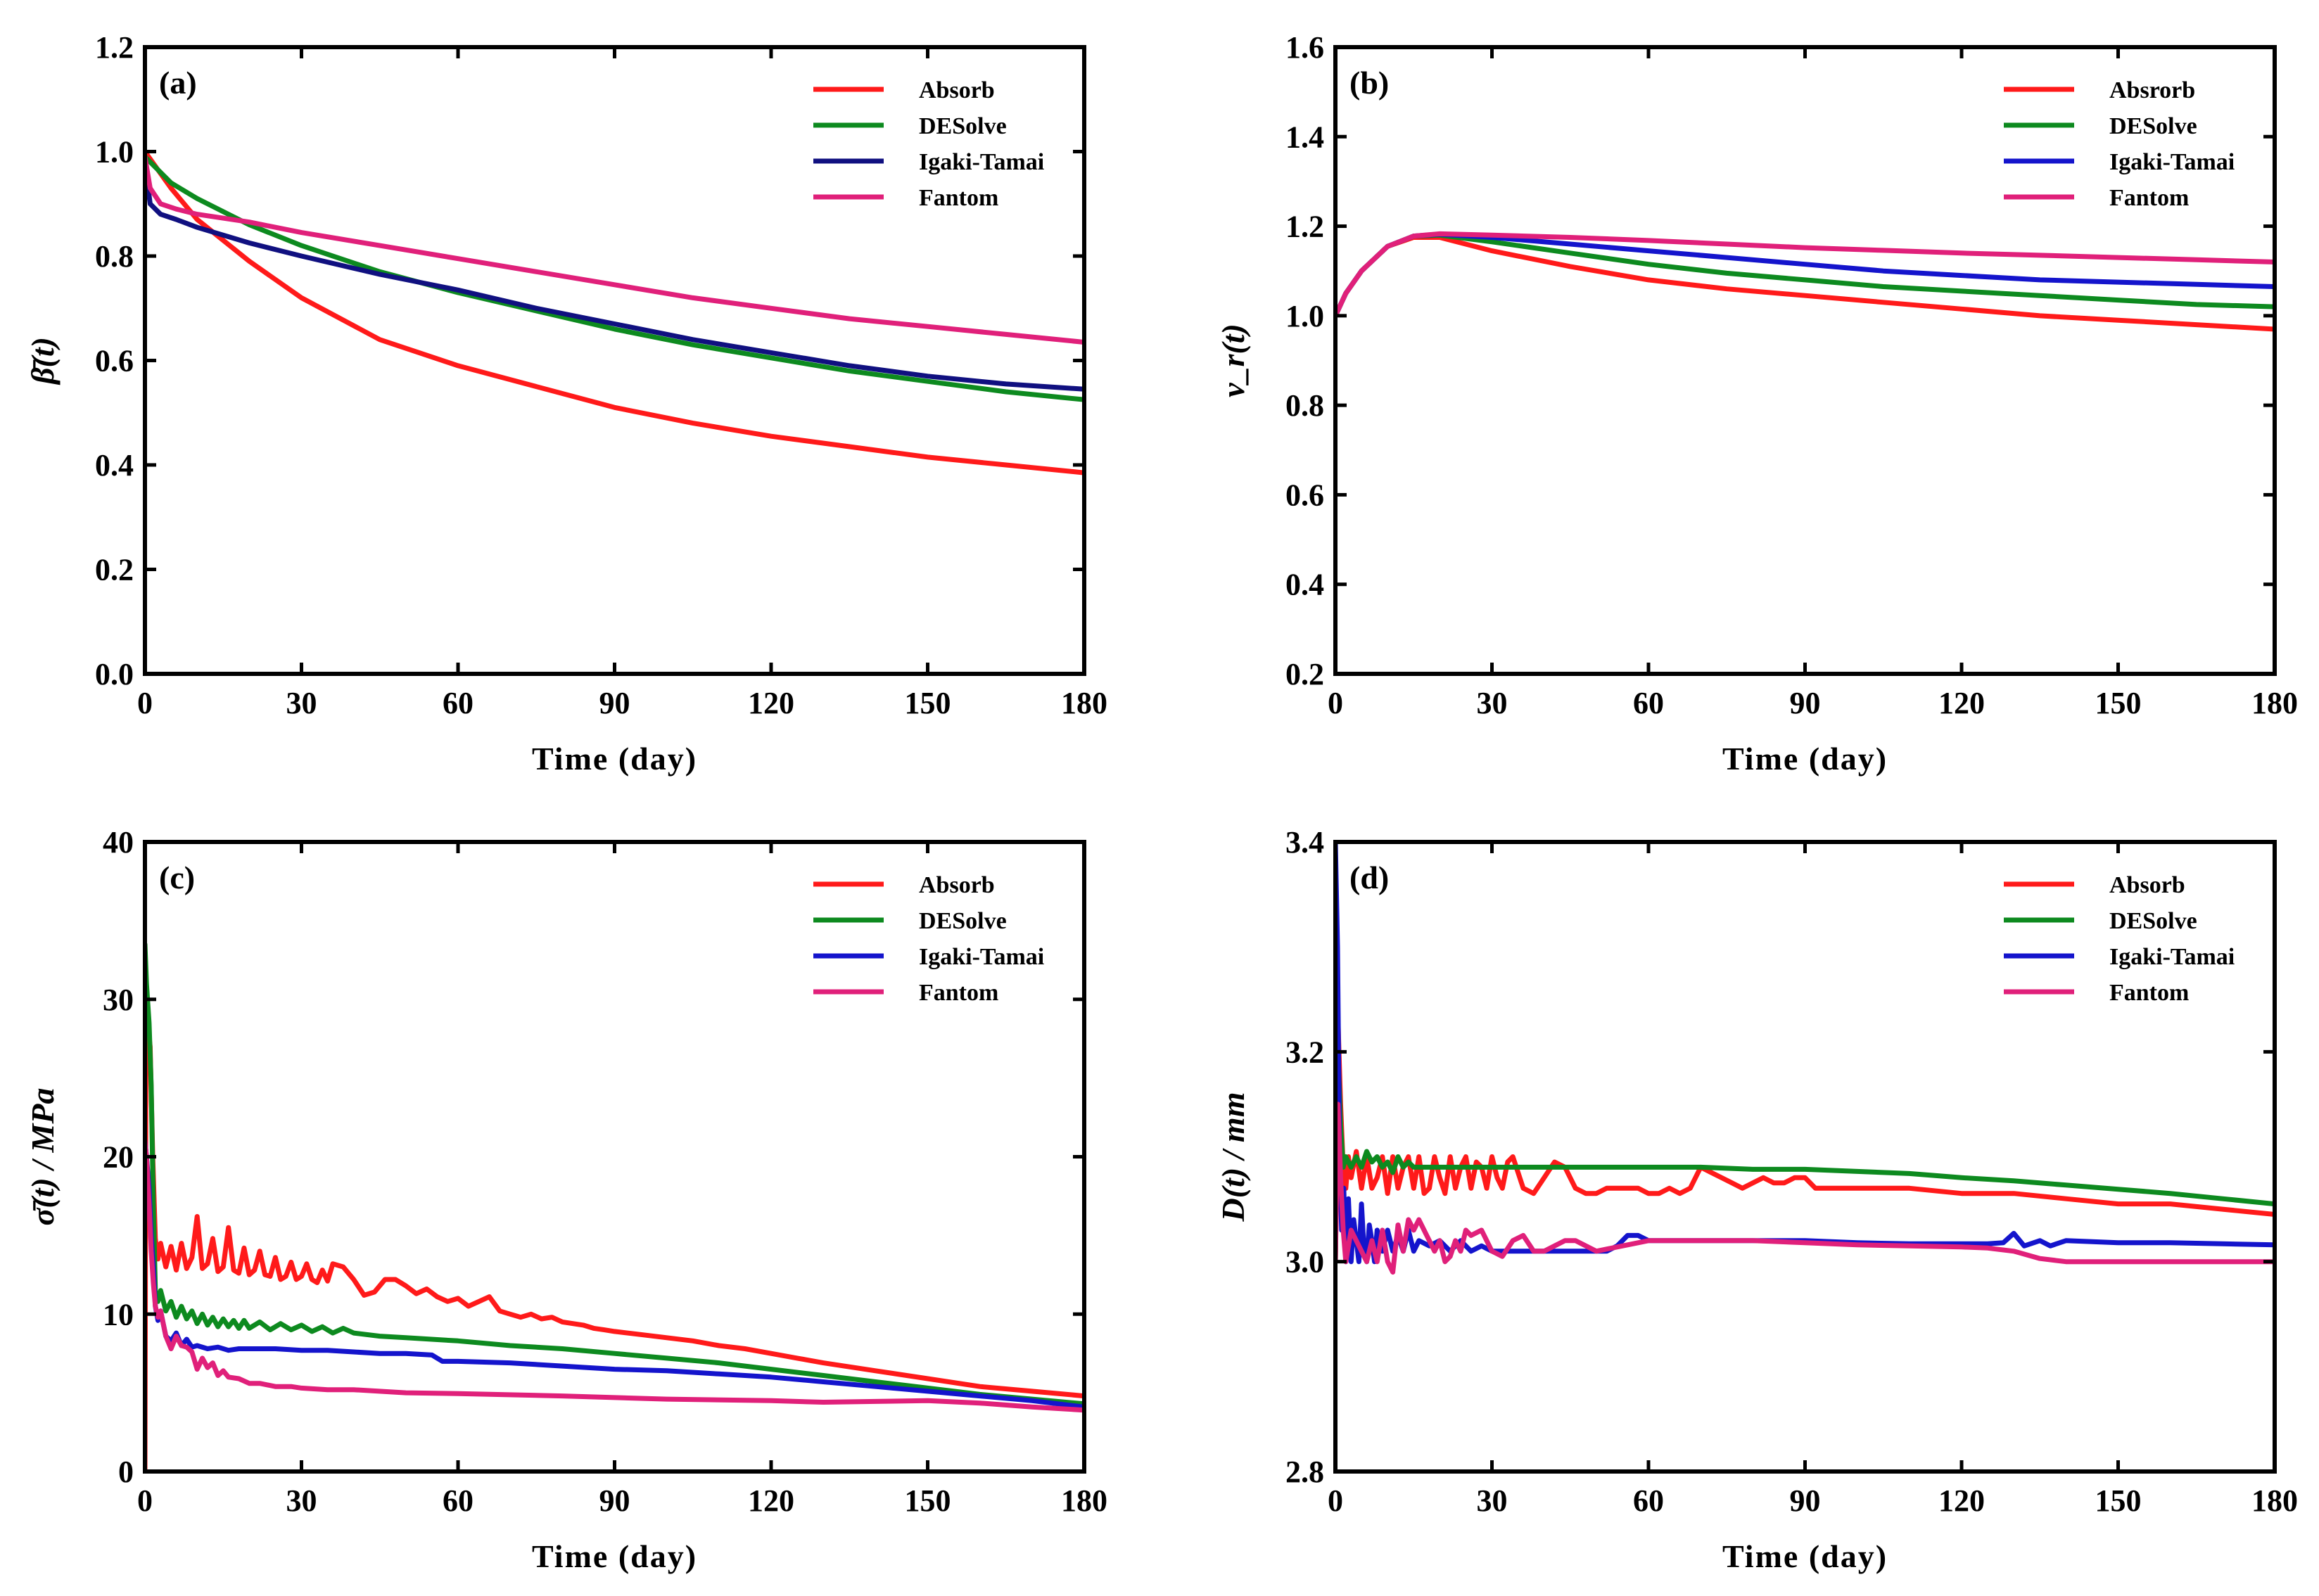 This screenshot has height=1596, width=2319. Describe the element at coordinates (118, 843) in the screenshot. I see `y-tick-label: 40` at that location.